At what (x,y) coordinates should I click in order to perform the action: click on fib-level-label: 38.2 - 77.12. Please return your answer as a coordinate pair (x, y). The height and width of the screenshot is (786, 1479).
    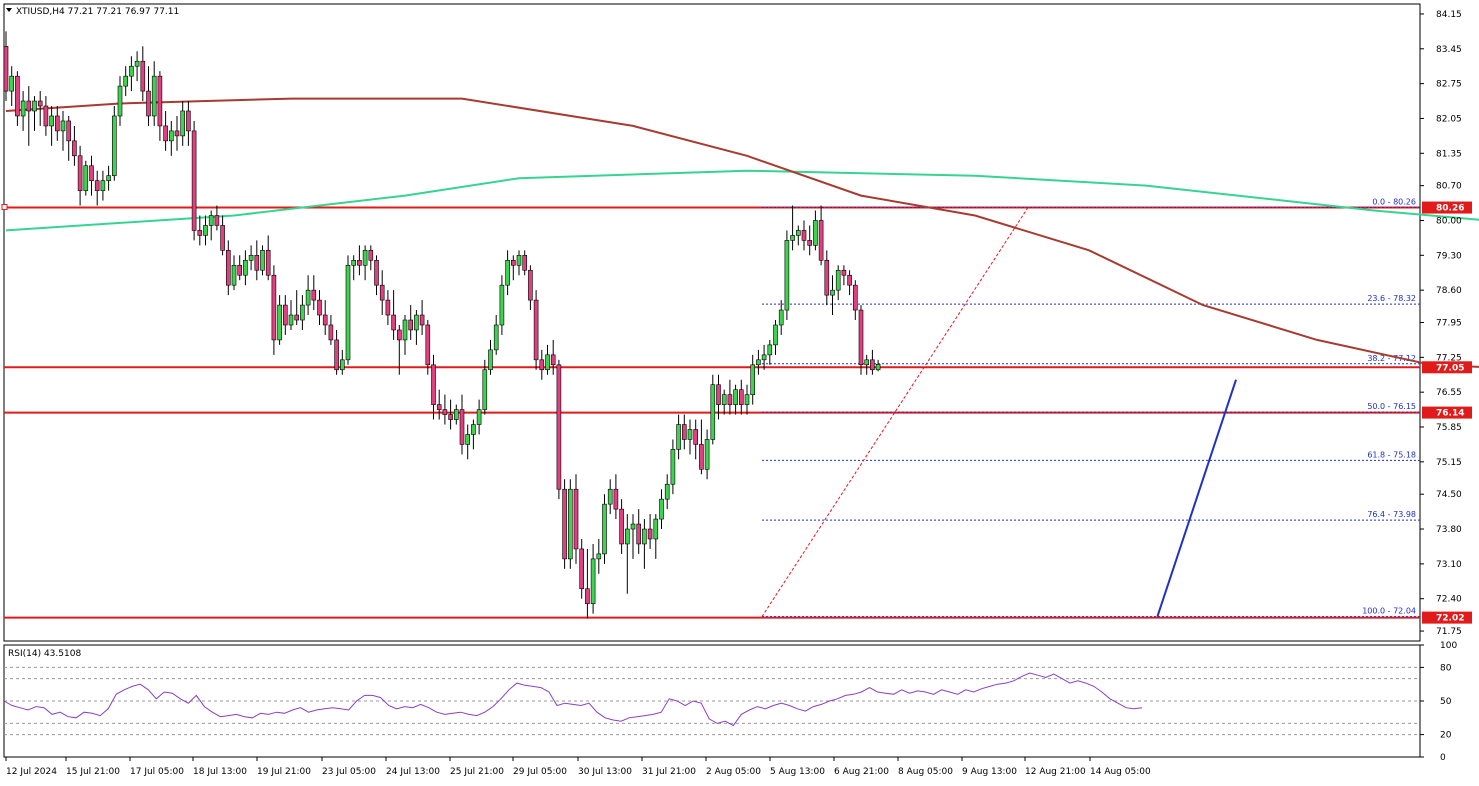
    Looking at the image, I should click on (1391, 358).